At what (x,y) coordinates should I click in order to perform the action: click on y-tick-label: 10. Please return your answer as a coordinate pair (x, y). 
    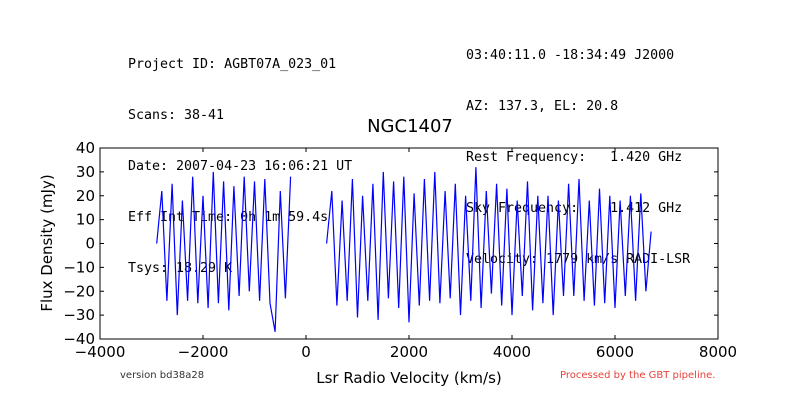
    Looking at the image, I should click on (85, 220).